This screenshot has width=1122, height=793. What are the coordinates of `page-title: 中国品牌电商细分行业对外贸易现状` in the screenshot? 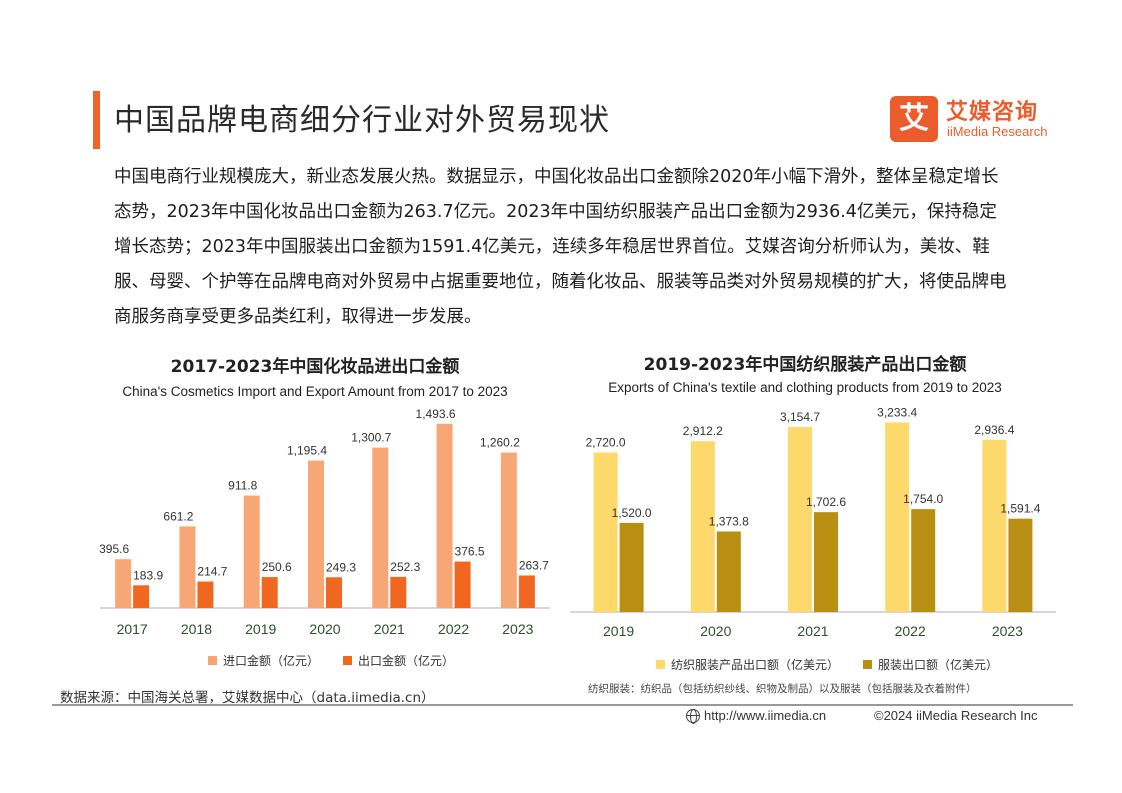 It's located at (362, 120).